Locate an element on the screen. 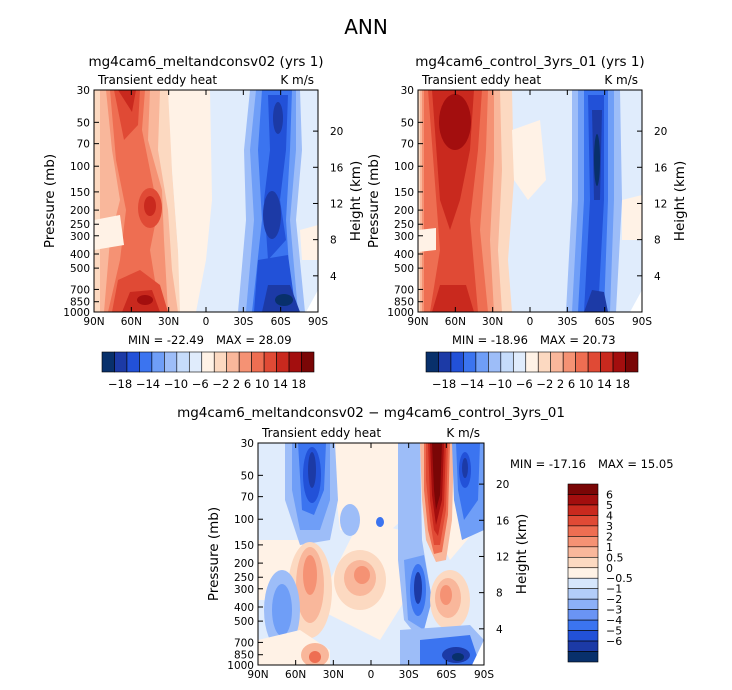 This screenshot has width=732, height=690. x-tick-label: 60S is located at coordinates (446, 675).